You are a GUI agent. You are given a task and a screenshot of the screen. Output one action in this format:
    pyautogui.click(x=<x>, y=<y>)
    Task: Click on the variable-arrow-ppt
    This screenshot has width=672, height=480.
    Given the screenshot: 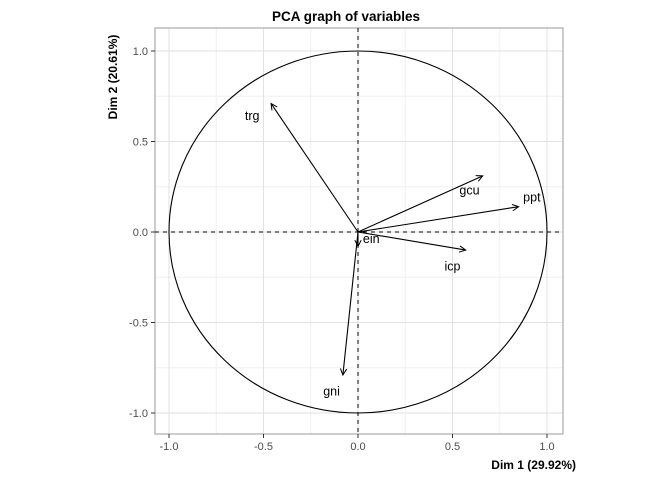 What is the action you would take?
    pyautogui.click(x=438, y=218)
    